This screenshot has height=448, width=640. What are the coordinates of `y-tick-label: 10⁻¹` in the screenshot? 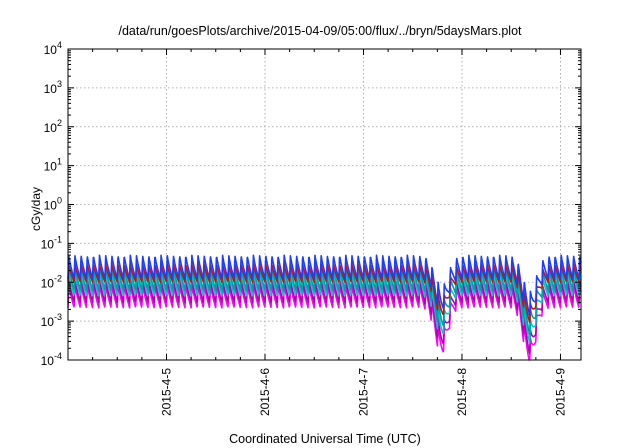 It's located at (51, 242).